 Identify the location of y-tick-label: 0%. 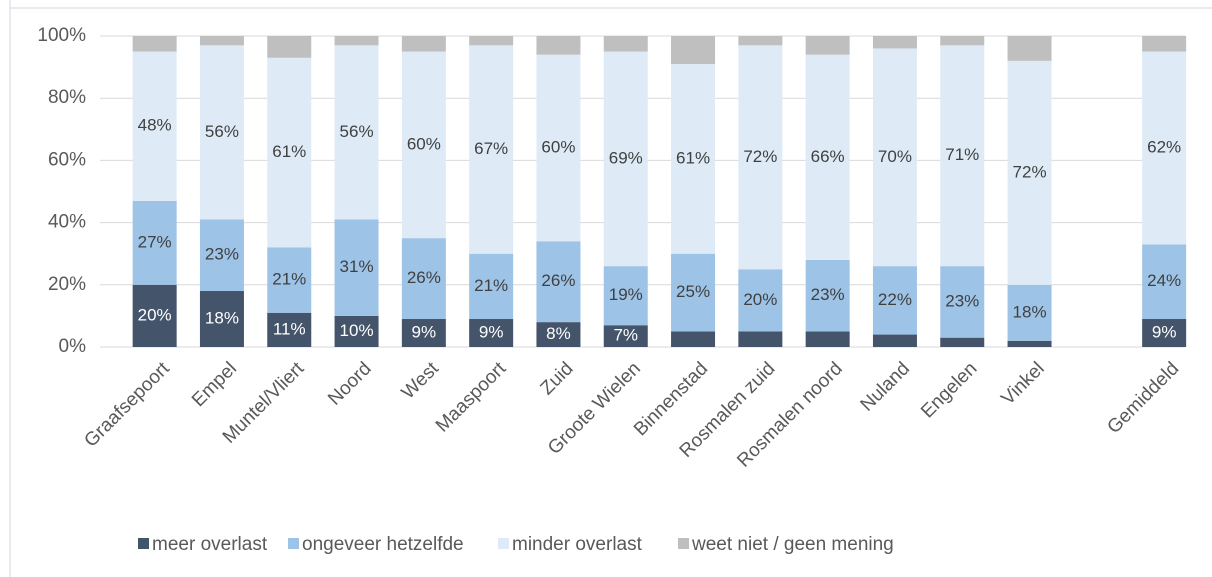
(73, 346).